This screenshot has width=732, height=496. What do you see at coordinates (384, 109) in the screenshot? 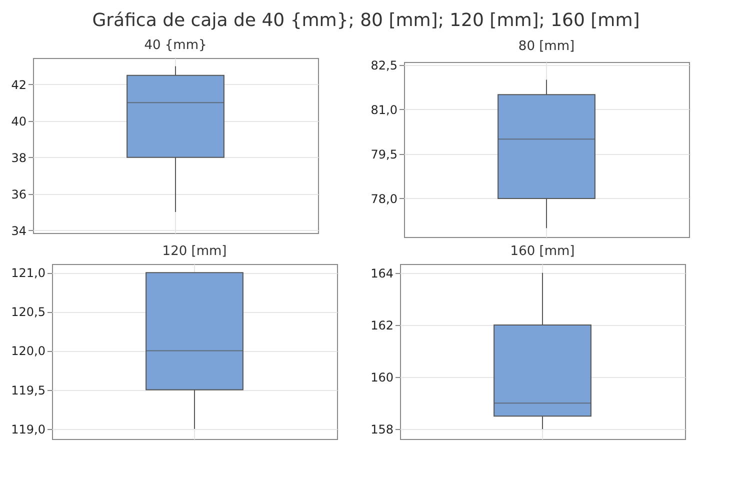
I see `y-tick-label: 81,0` at bounding box center [384, 109].